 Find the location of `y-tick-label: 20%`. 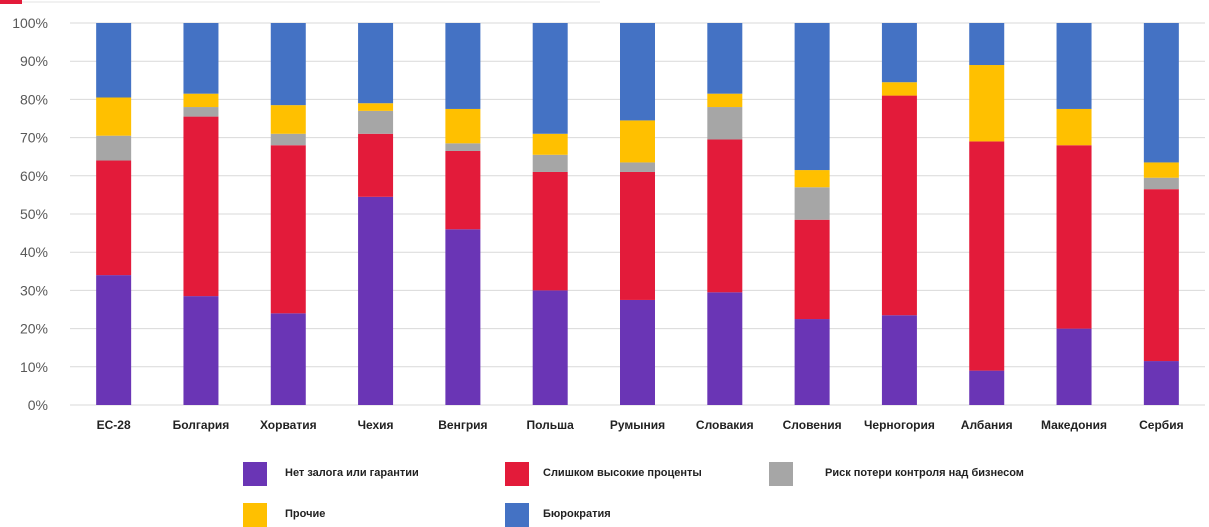

y-tick-label: 20% is located at coordinates (34, 329).